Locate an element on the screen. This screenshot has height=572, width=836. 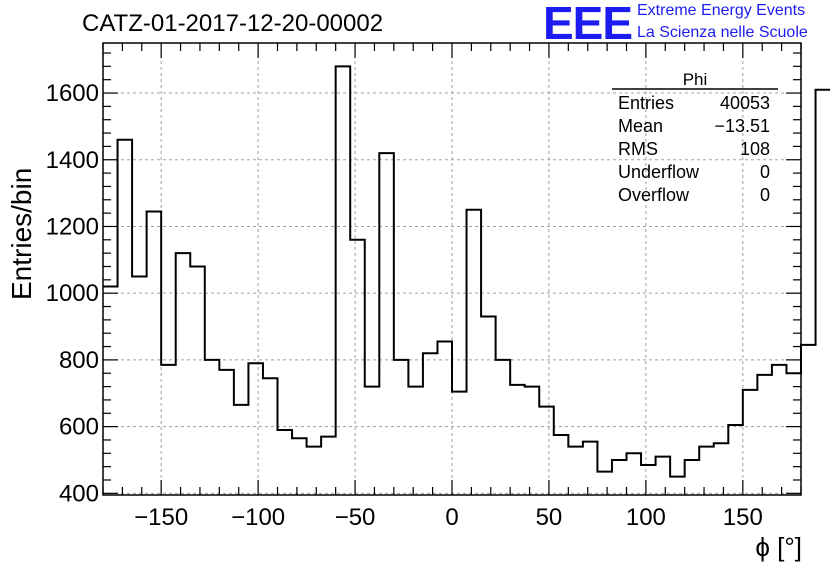
stats-row-underflow: Underflow 0 is located at coordinates (694, 173).